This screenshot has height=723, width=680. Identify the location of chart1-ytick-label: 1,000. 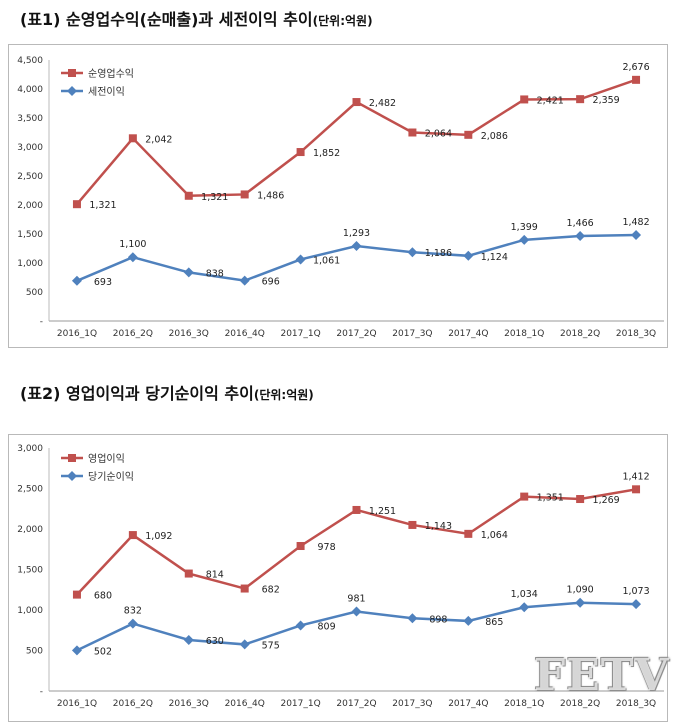
(30, 611).